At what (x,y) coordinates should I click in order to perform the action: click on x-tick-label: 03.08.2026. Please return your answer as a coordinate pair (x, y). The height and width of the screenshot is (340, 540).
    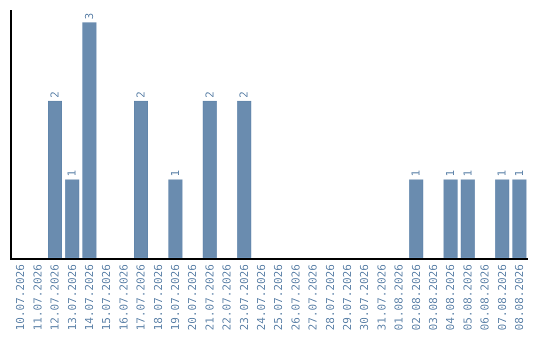
    Looking at the image, I should click on (433, 297).